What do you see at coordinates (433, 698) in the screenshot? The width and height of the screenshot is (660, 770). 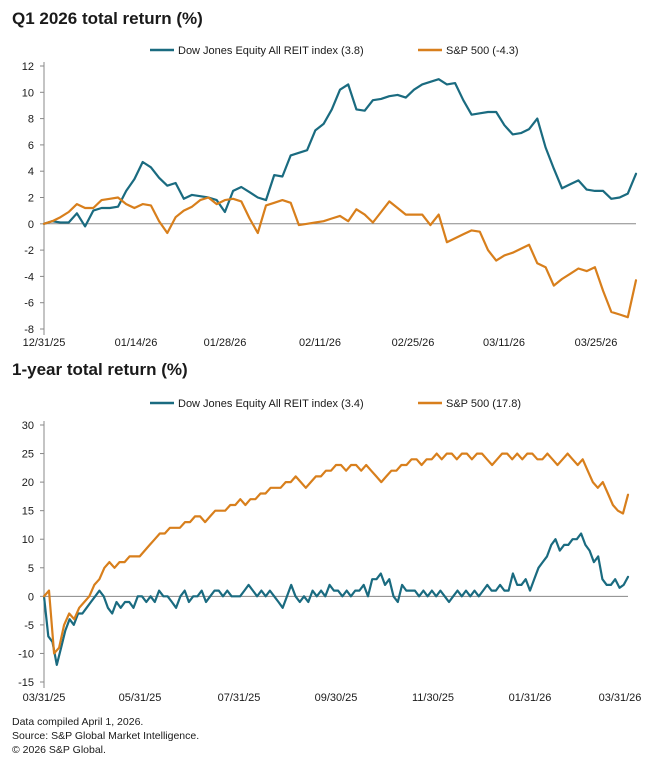 I see `x-tick-label: 11/30/25` at bounding box center [433, 698].